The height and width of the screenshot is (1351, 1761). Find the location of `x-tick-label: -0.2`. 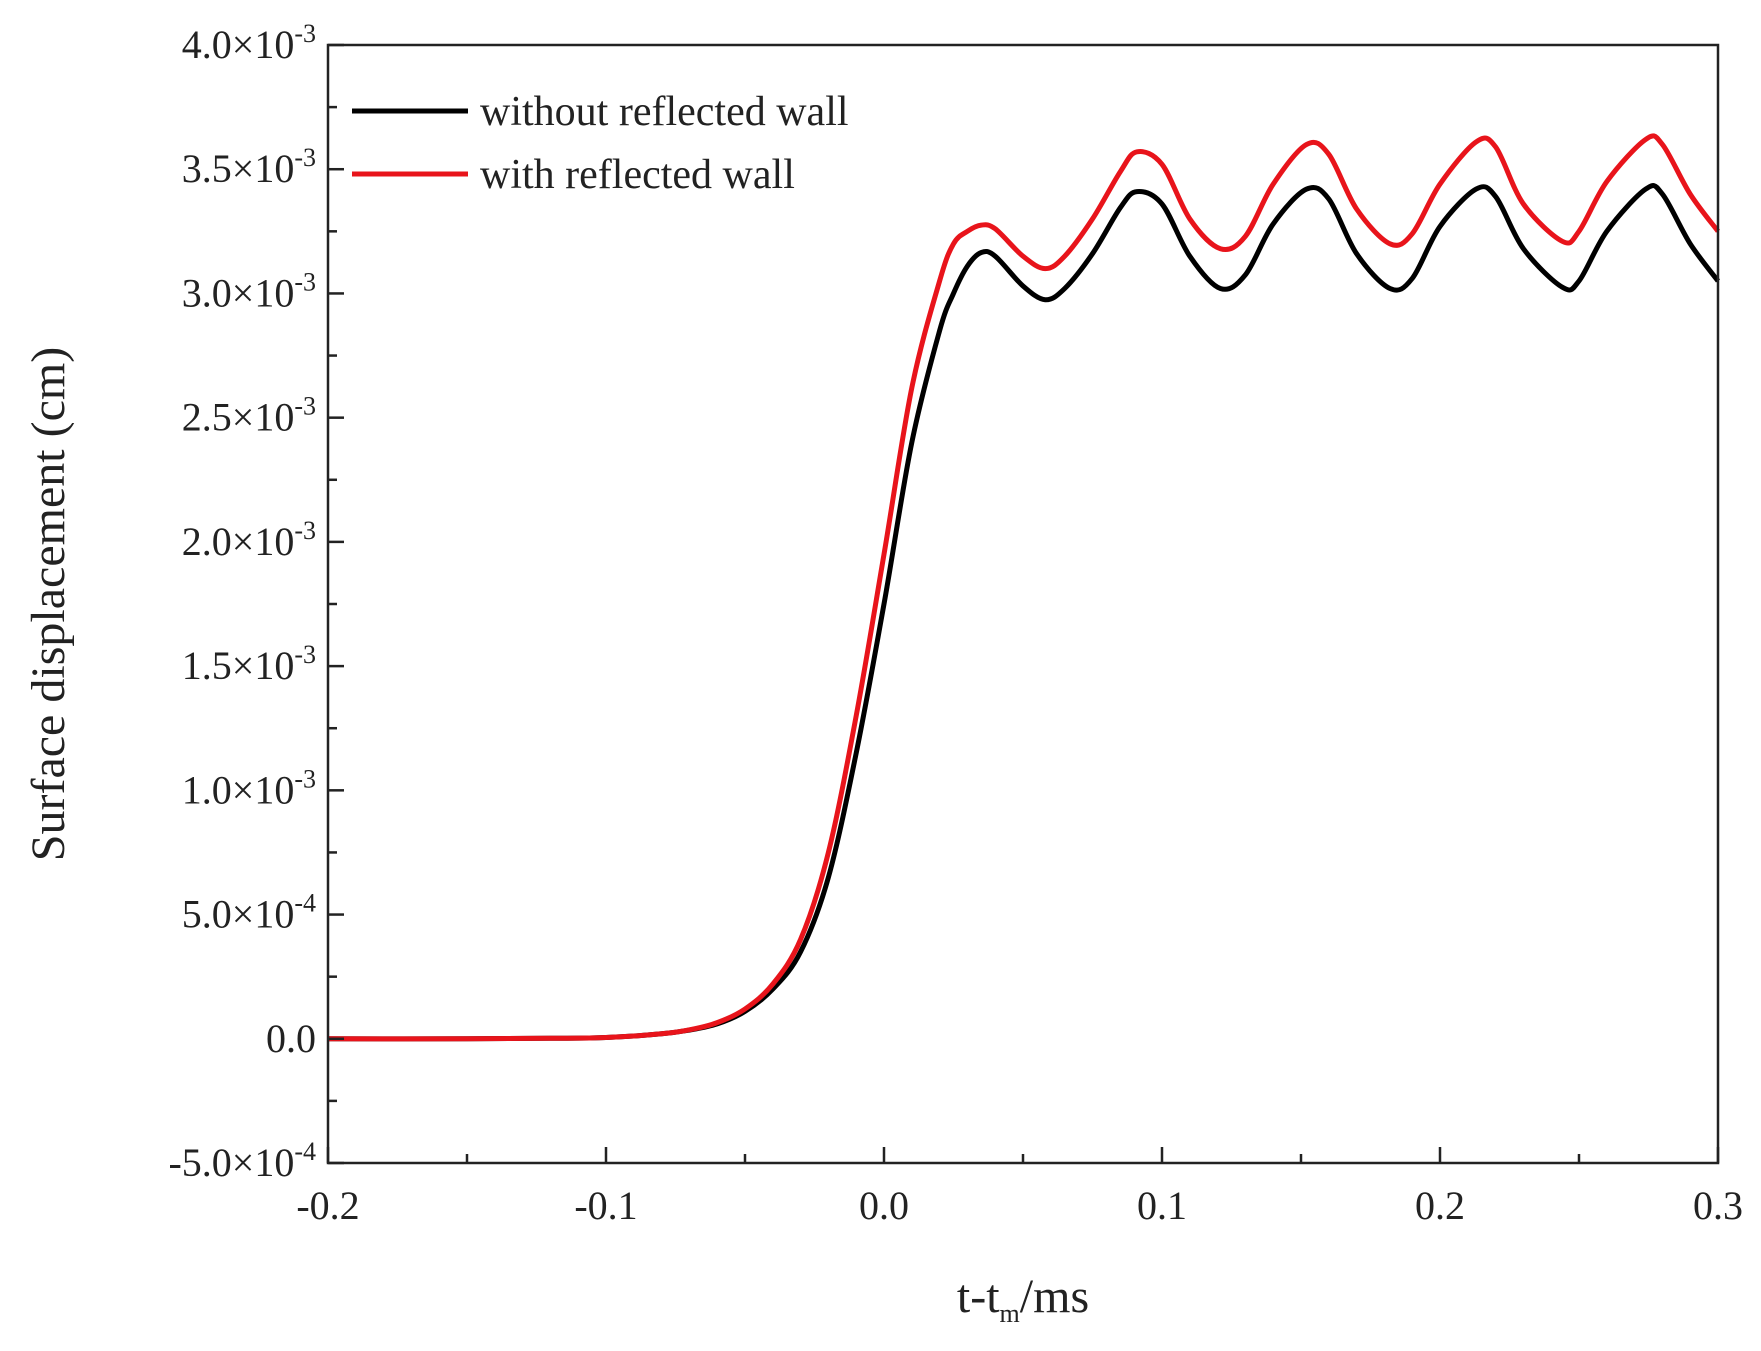

x-tick-label: -0.2 is located at coordinates (327, 1205).